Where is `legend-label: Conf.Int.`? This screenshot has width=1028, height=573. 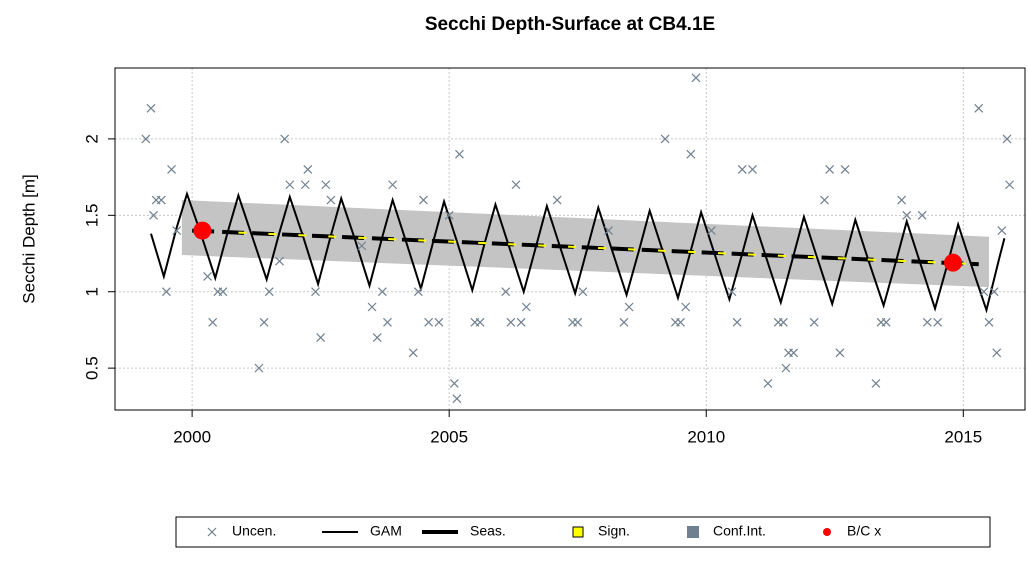 legend-label: Conf.Int. is located at coordinates (739, 531).